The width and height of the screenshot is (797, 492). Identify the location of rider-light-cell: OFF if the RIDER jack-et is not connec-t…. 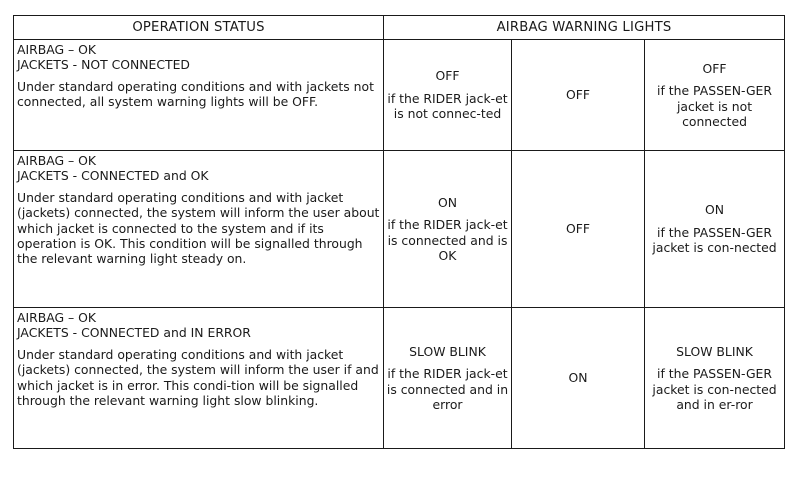
(447, 95).